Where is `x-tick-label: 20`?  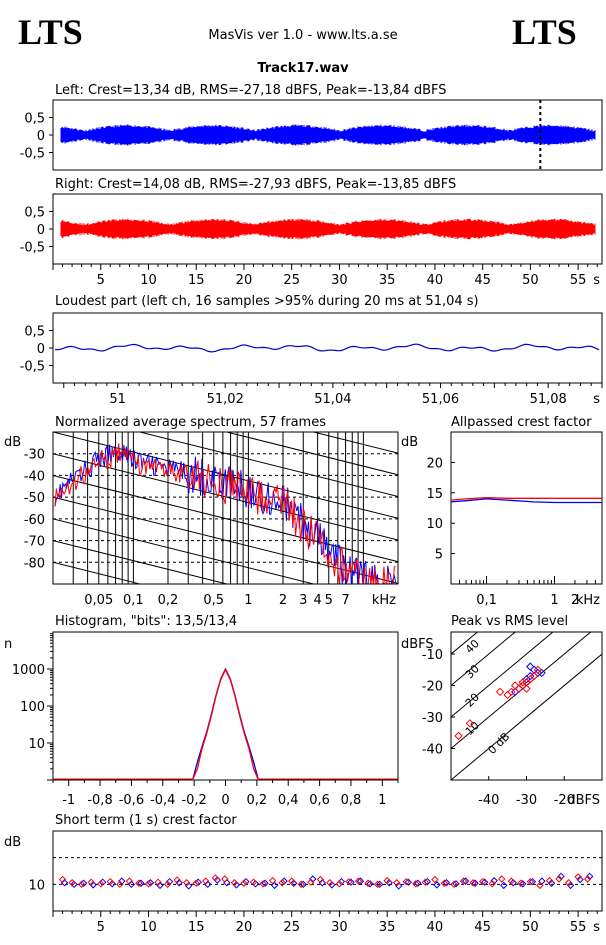
x-tick-label: 20 is located at coordinates (244, 927).